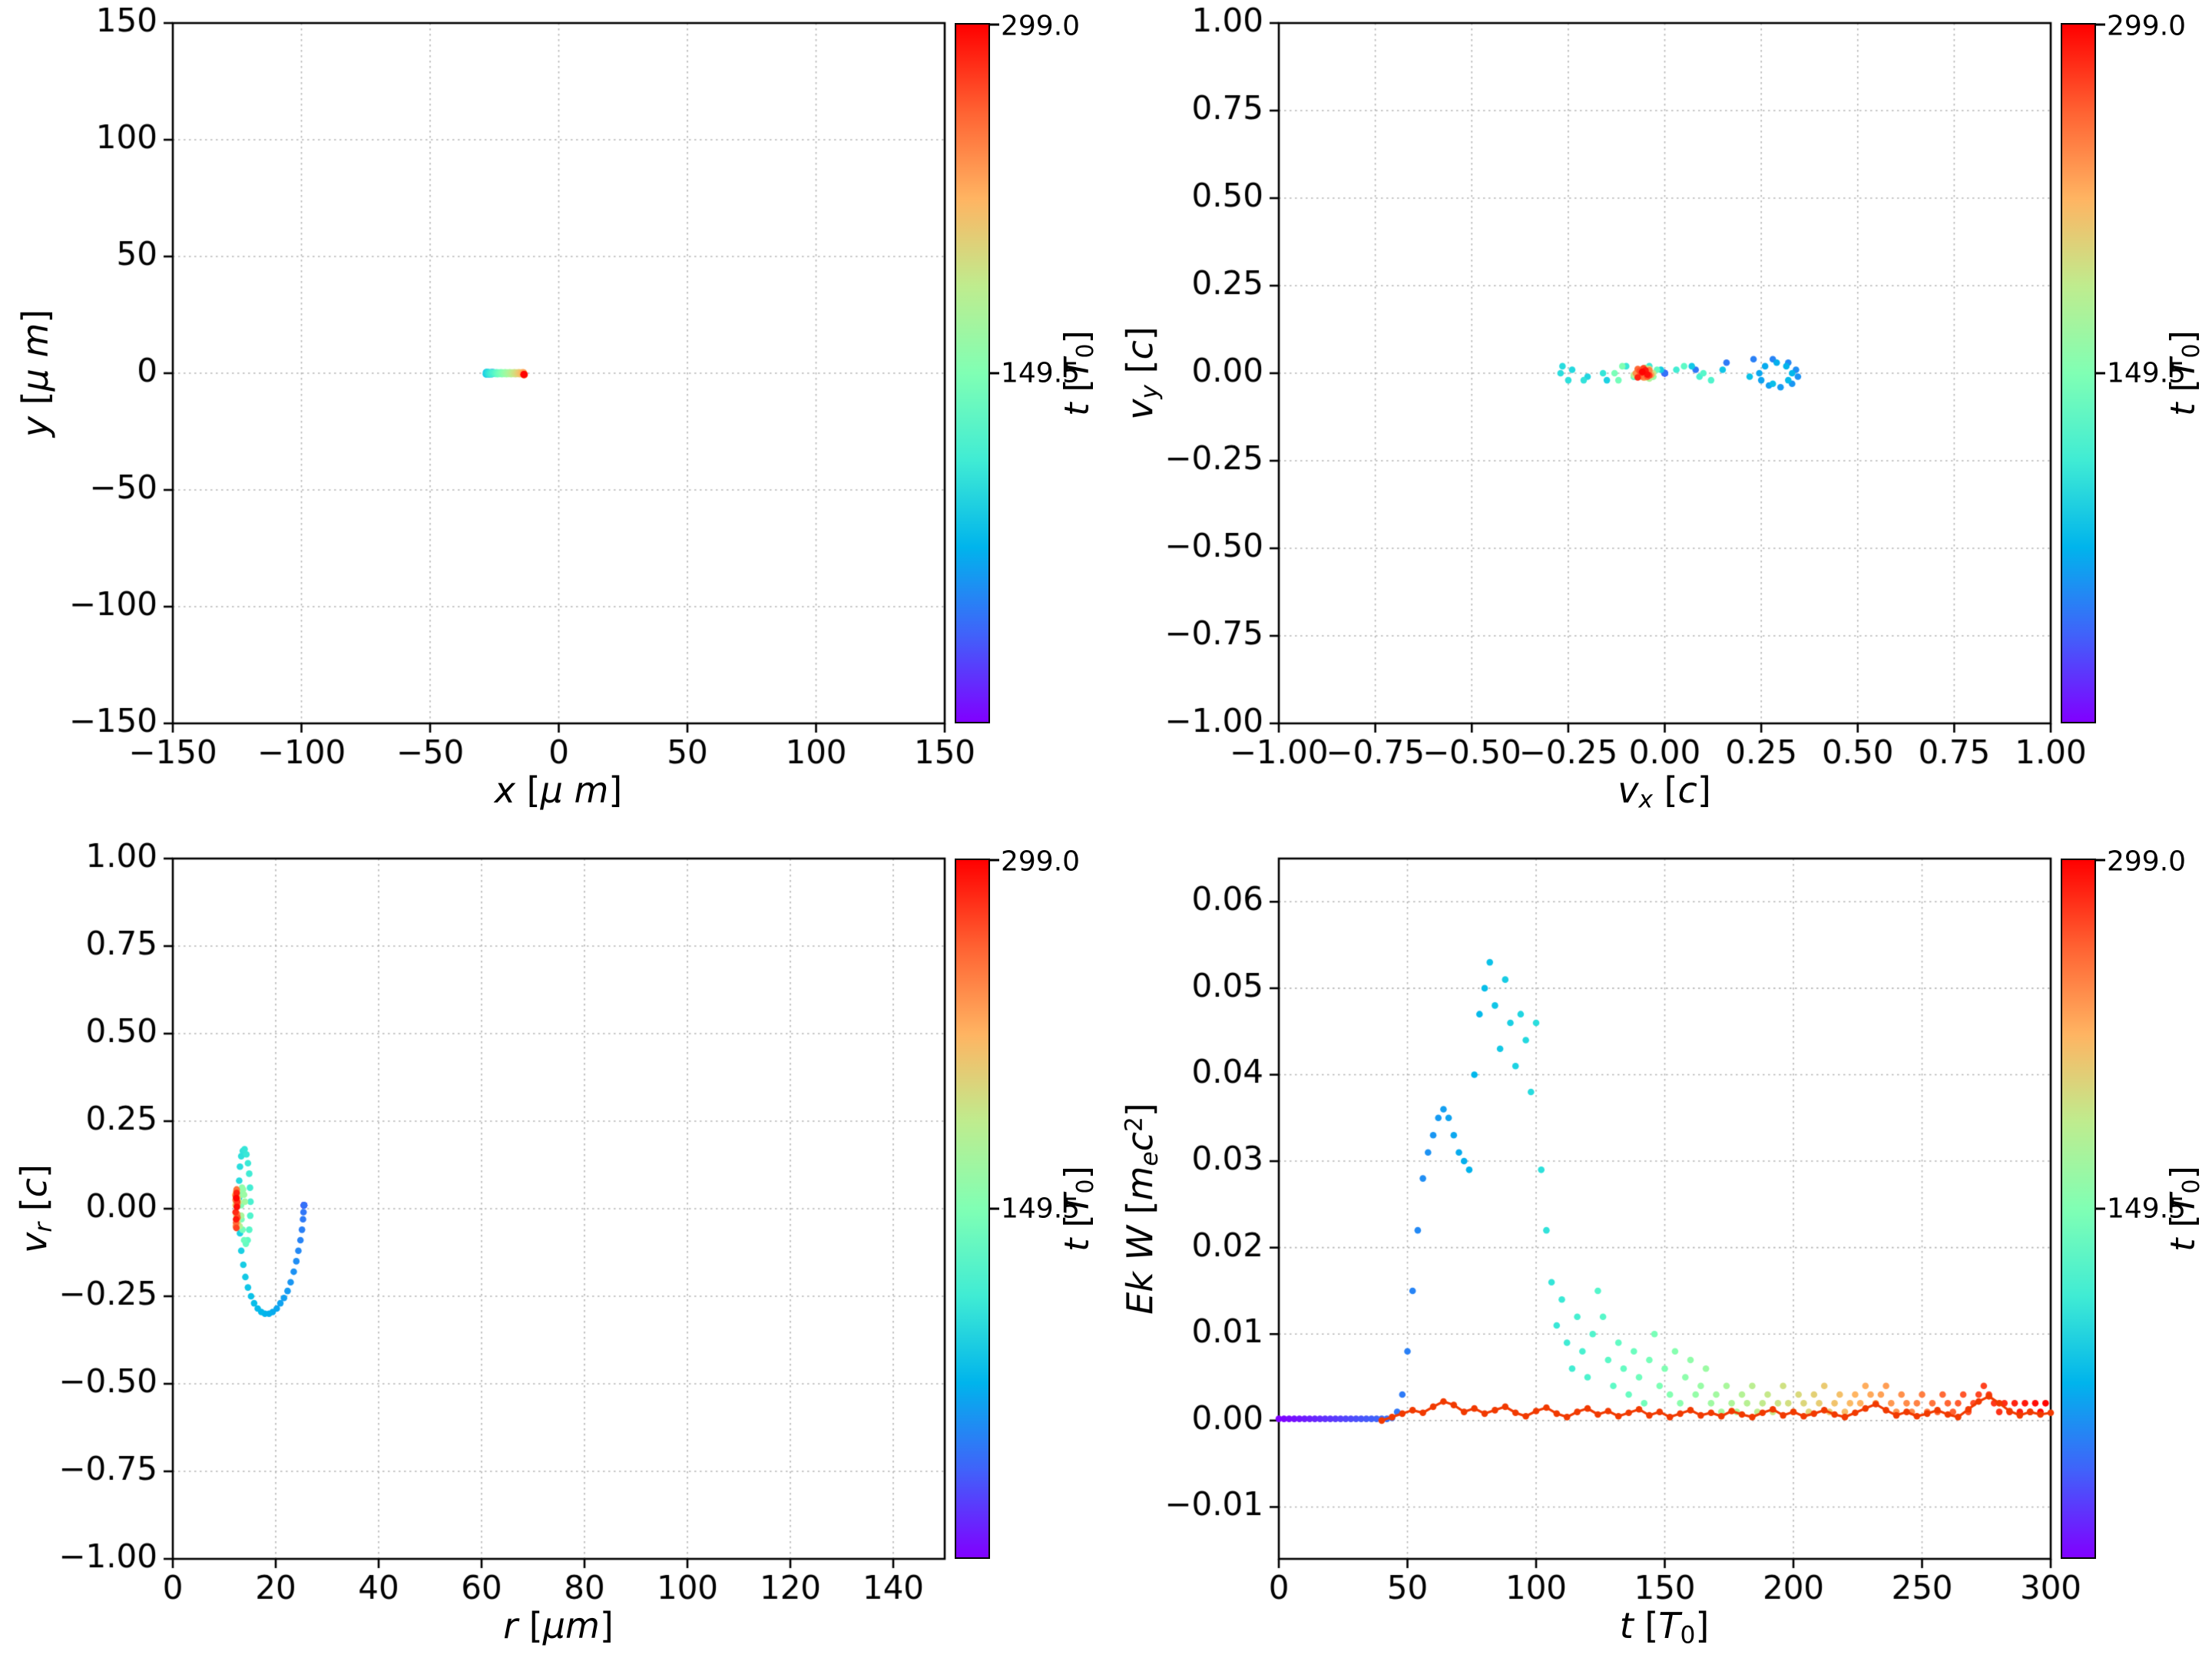 The width and height of the screenshot is (2212, 1671). What do you see at coordinates (1665, 791) in the screenshot?
I see `x-axis-label: vx [c]` at bounding box center [1665, 791].